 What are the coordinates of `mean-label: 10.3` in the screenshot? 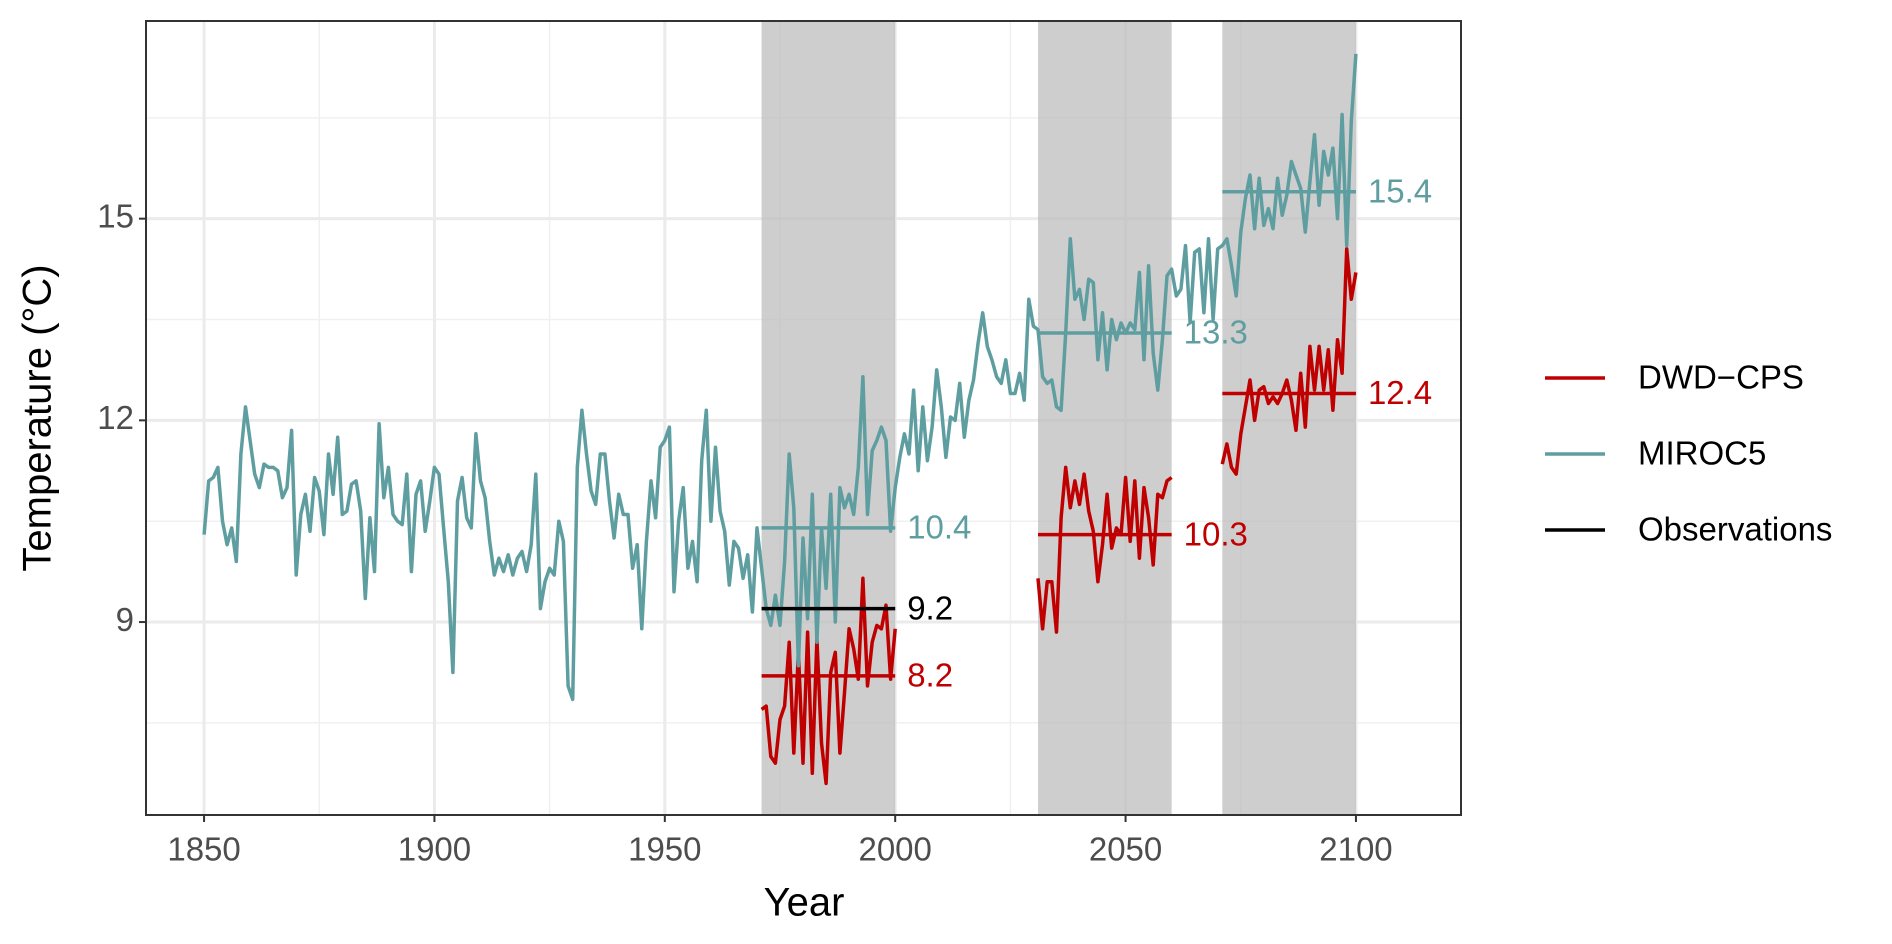 It's located at (1216, 533).